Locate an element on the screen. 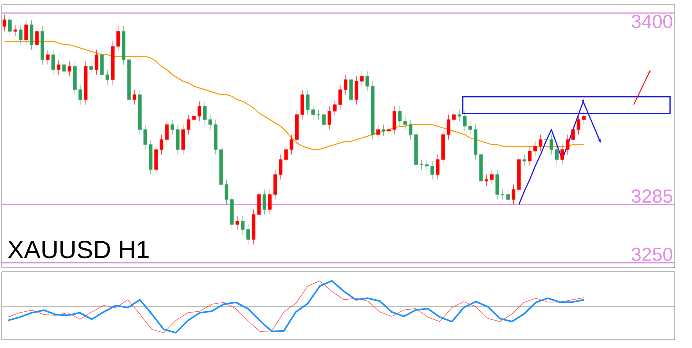 This screenshot has width=692, height=348. ref-line-label: 3250 is located at coordinates (652, 255).